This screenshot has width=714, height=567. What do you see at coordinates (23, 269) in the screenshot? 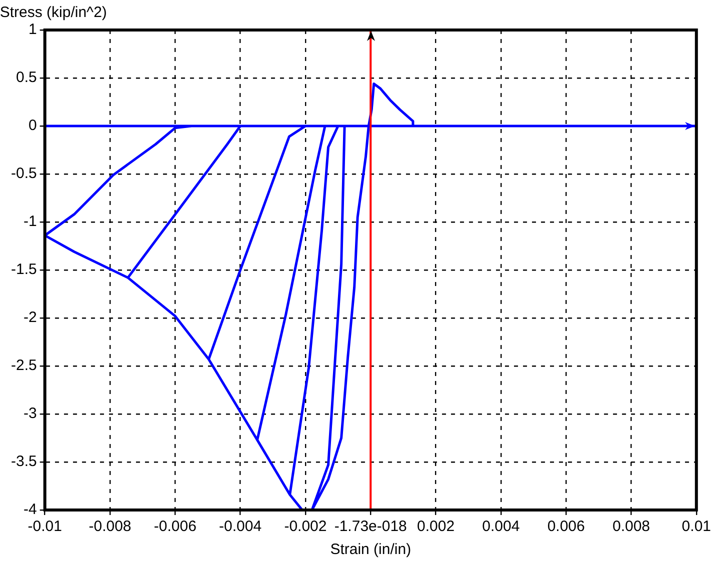
I see `y-tick-label: -1.5` at bounding box center [23, 269].